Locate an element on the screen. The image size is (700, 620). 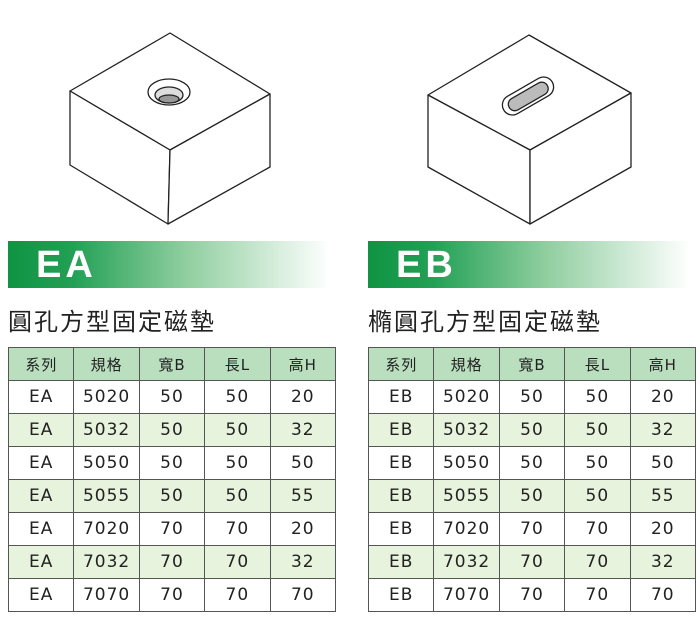
table-row: EA 7020 70 70 20 is located at coordinates (172, 529).